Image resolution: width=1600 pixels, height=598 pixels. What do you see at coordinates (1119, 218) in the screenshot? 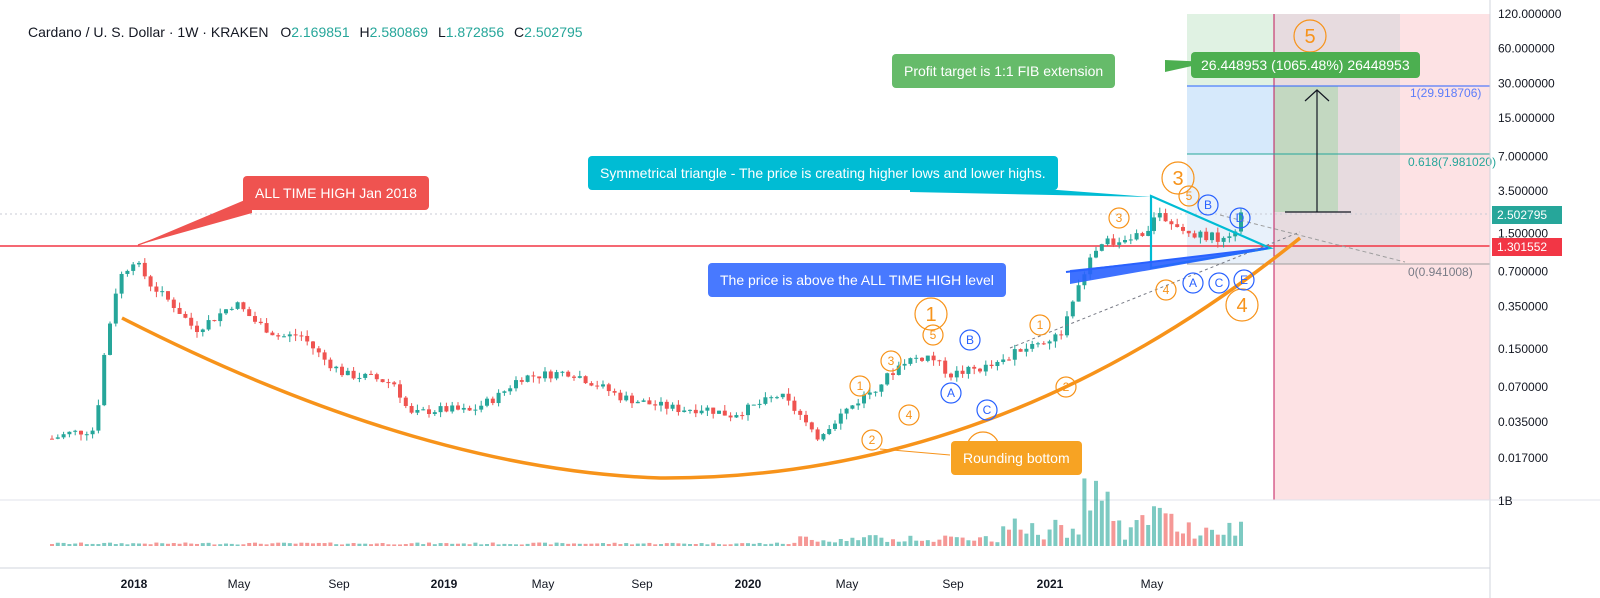
I see `wave-label: 3` at bounding box center [1119, 218].